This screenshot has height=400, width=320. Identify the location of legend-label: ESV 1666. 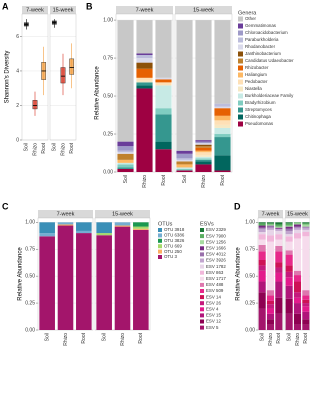
(216, 247).